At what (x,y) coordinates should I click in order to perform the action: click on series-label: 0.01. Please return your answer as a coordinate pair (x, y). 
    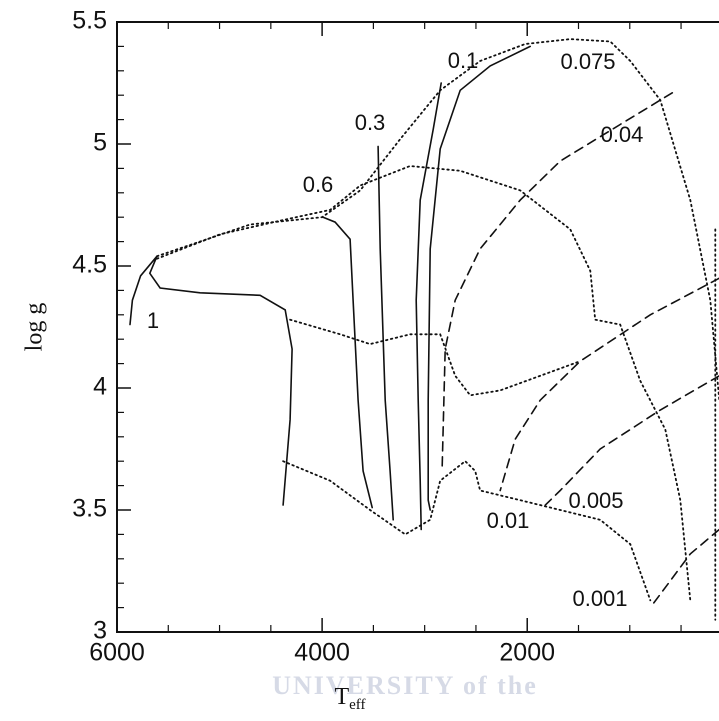
    Looking at the image, I should click on (508, 520).